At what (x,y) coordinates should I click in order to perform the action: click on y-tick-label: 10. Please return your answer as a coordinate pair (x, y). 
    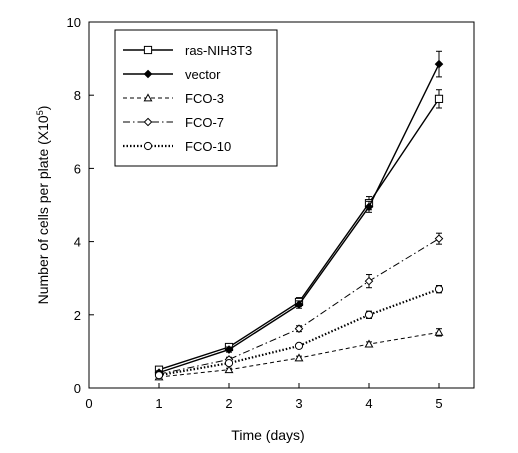
    Looking at the image, I should click on (74, 22).